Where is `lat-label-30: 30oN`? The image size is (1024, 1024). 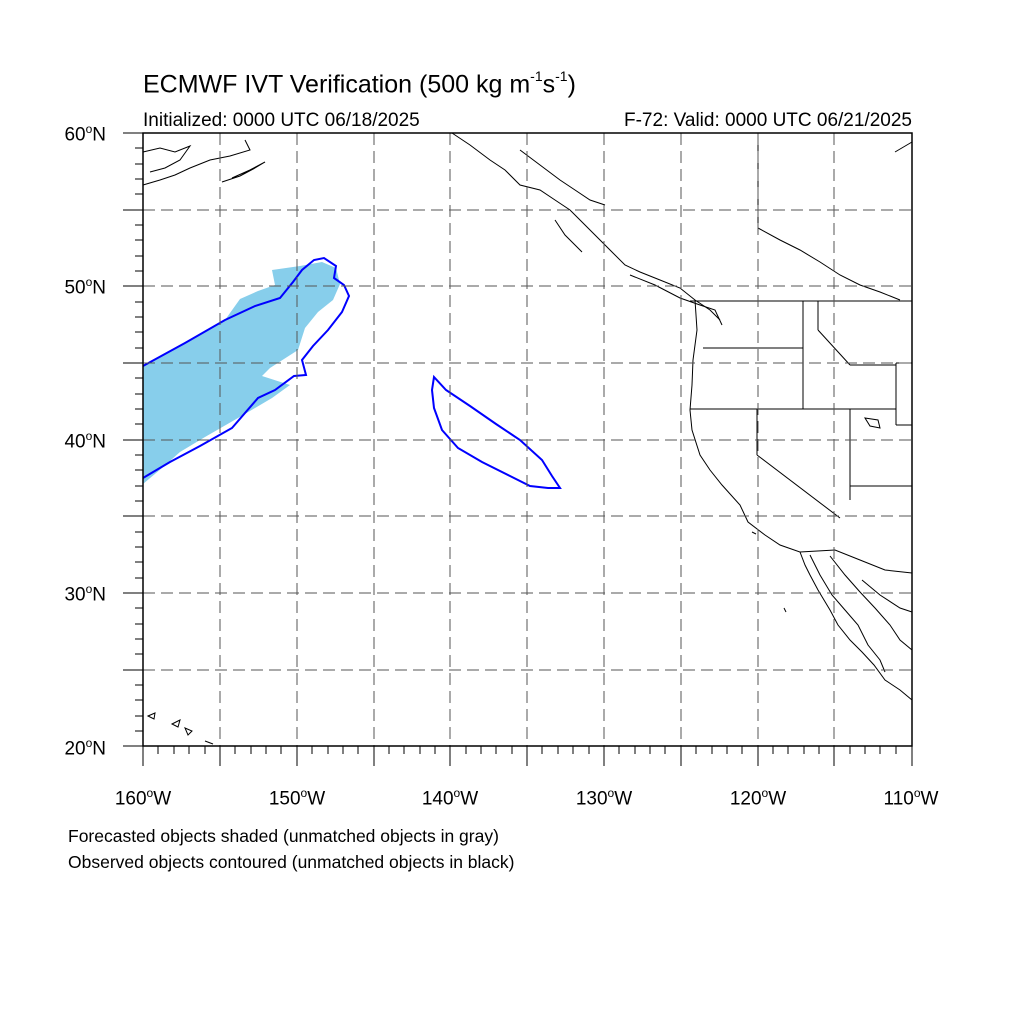 lat-label-30: 30oN is located at coordinates (85, 594).